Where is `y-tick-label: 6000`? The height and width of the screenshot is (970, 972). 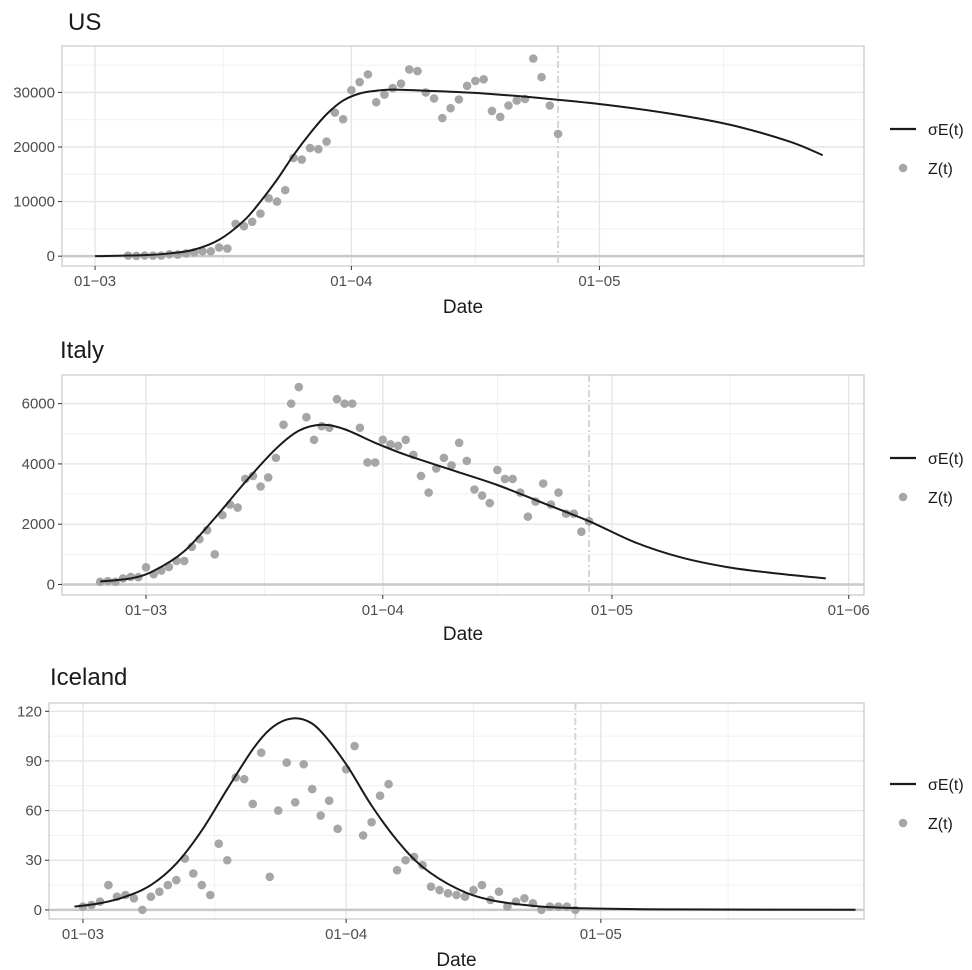
y-tick-label: 6000 is located at coordinates (38, 404).